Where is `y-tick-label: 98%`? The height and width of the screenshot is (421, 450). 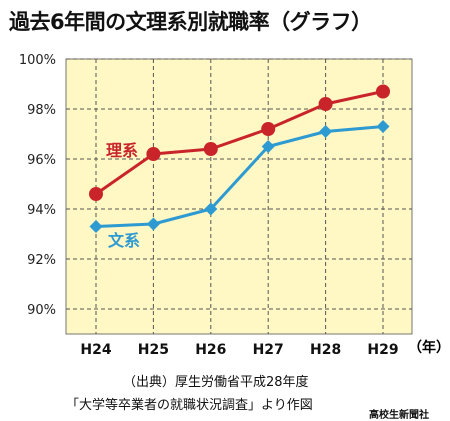
y-tick-label: 98% is located at coordinates (41, 110).